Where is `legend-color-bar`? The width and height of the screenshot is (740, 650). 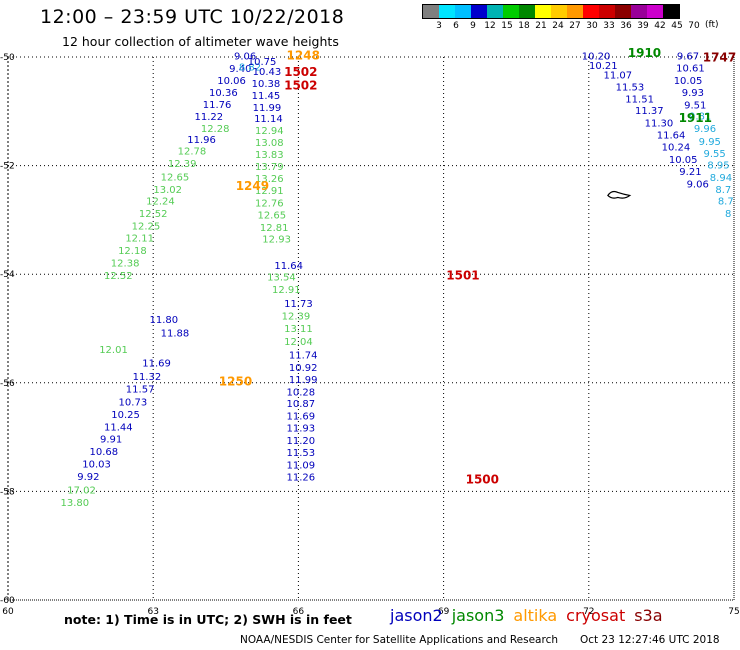 legend-color-bar is located at coordinates (551, 11).